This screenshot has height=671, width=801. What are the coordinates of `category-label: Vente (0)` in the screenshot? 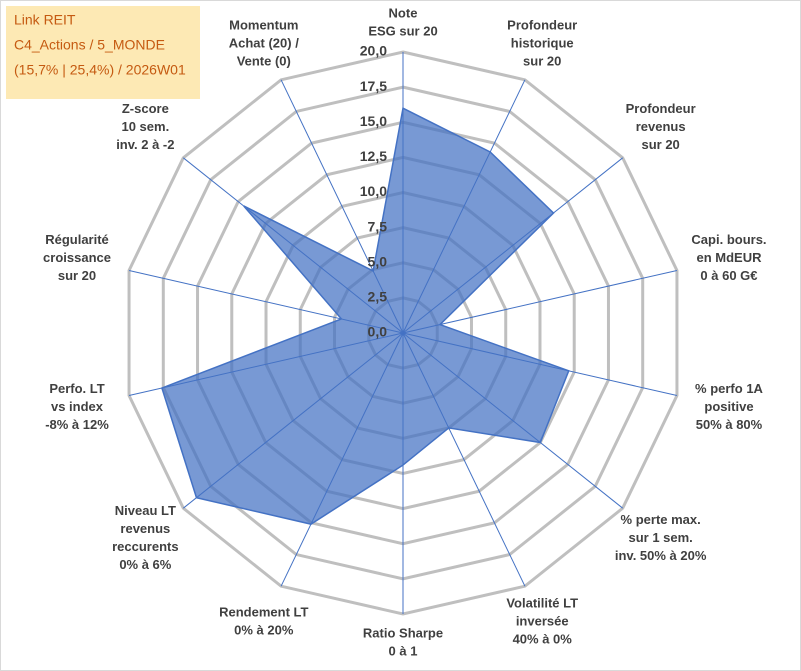 It's located at (264, 60).